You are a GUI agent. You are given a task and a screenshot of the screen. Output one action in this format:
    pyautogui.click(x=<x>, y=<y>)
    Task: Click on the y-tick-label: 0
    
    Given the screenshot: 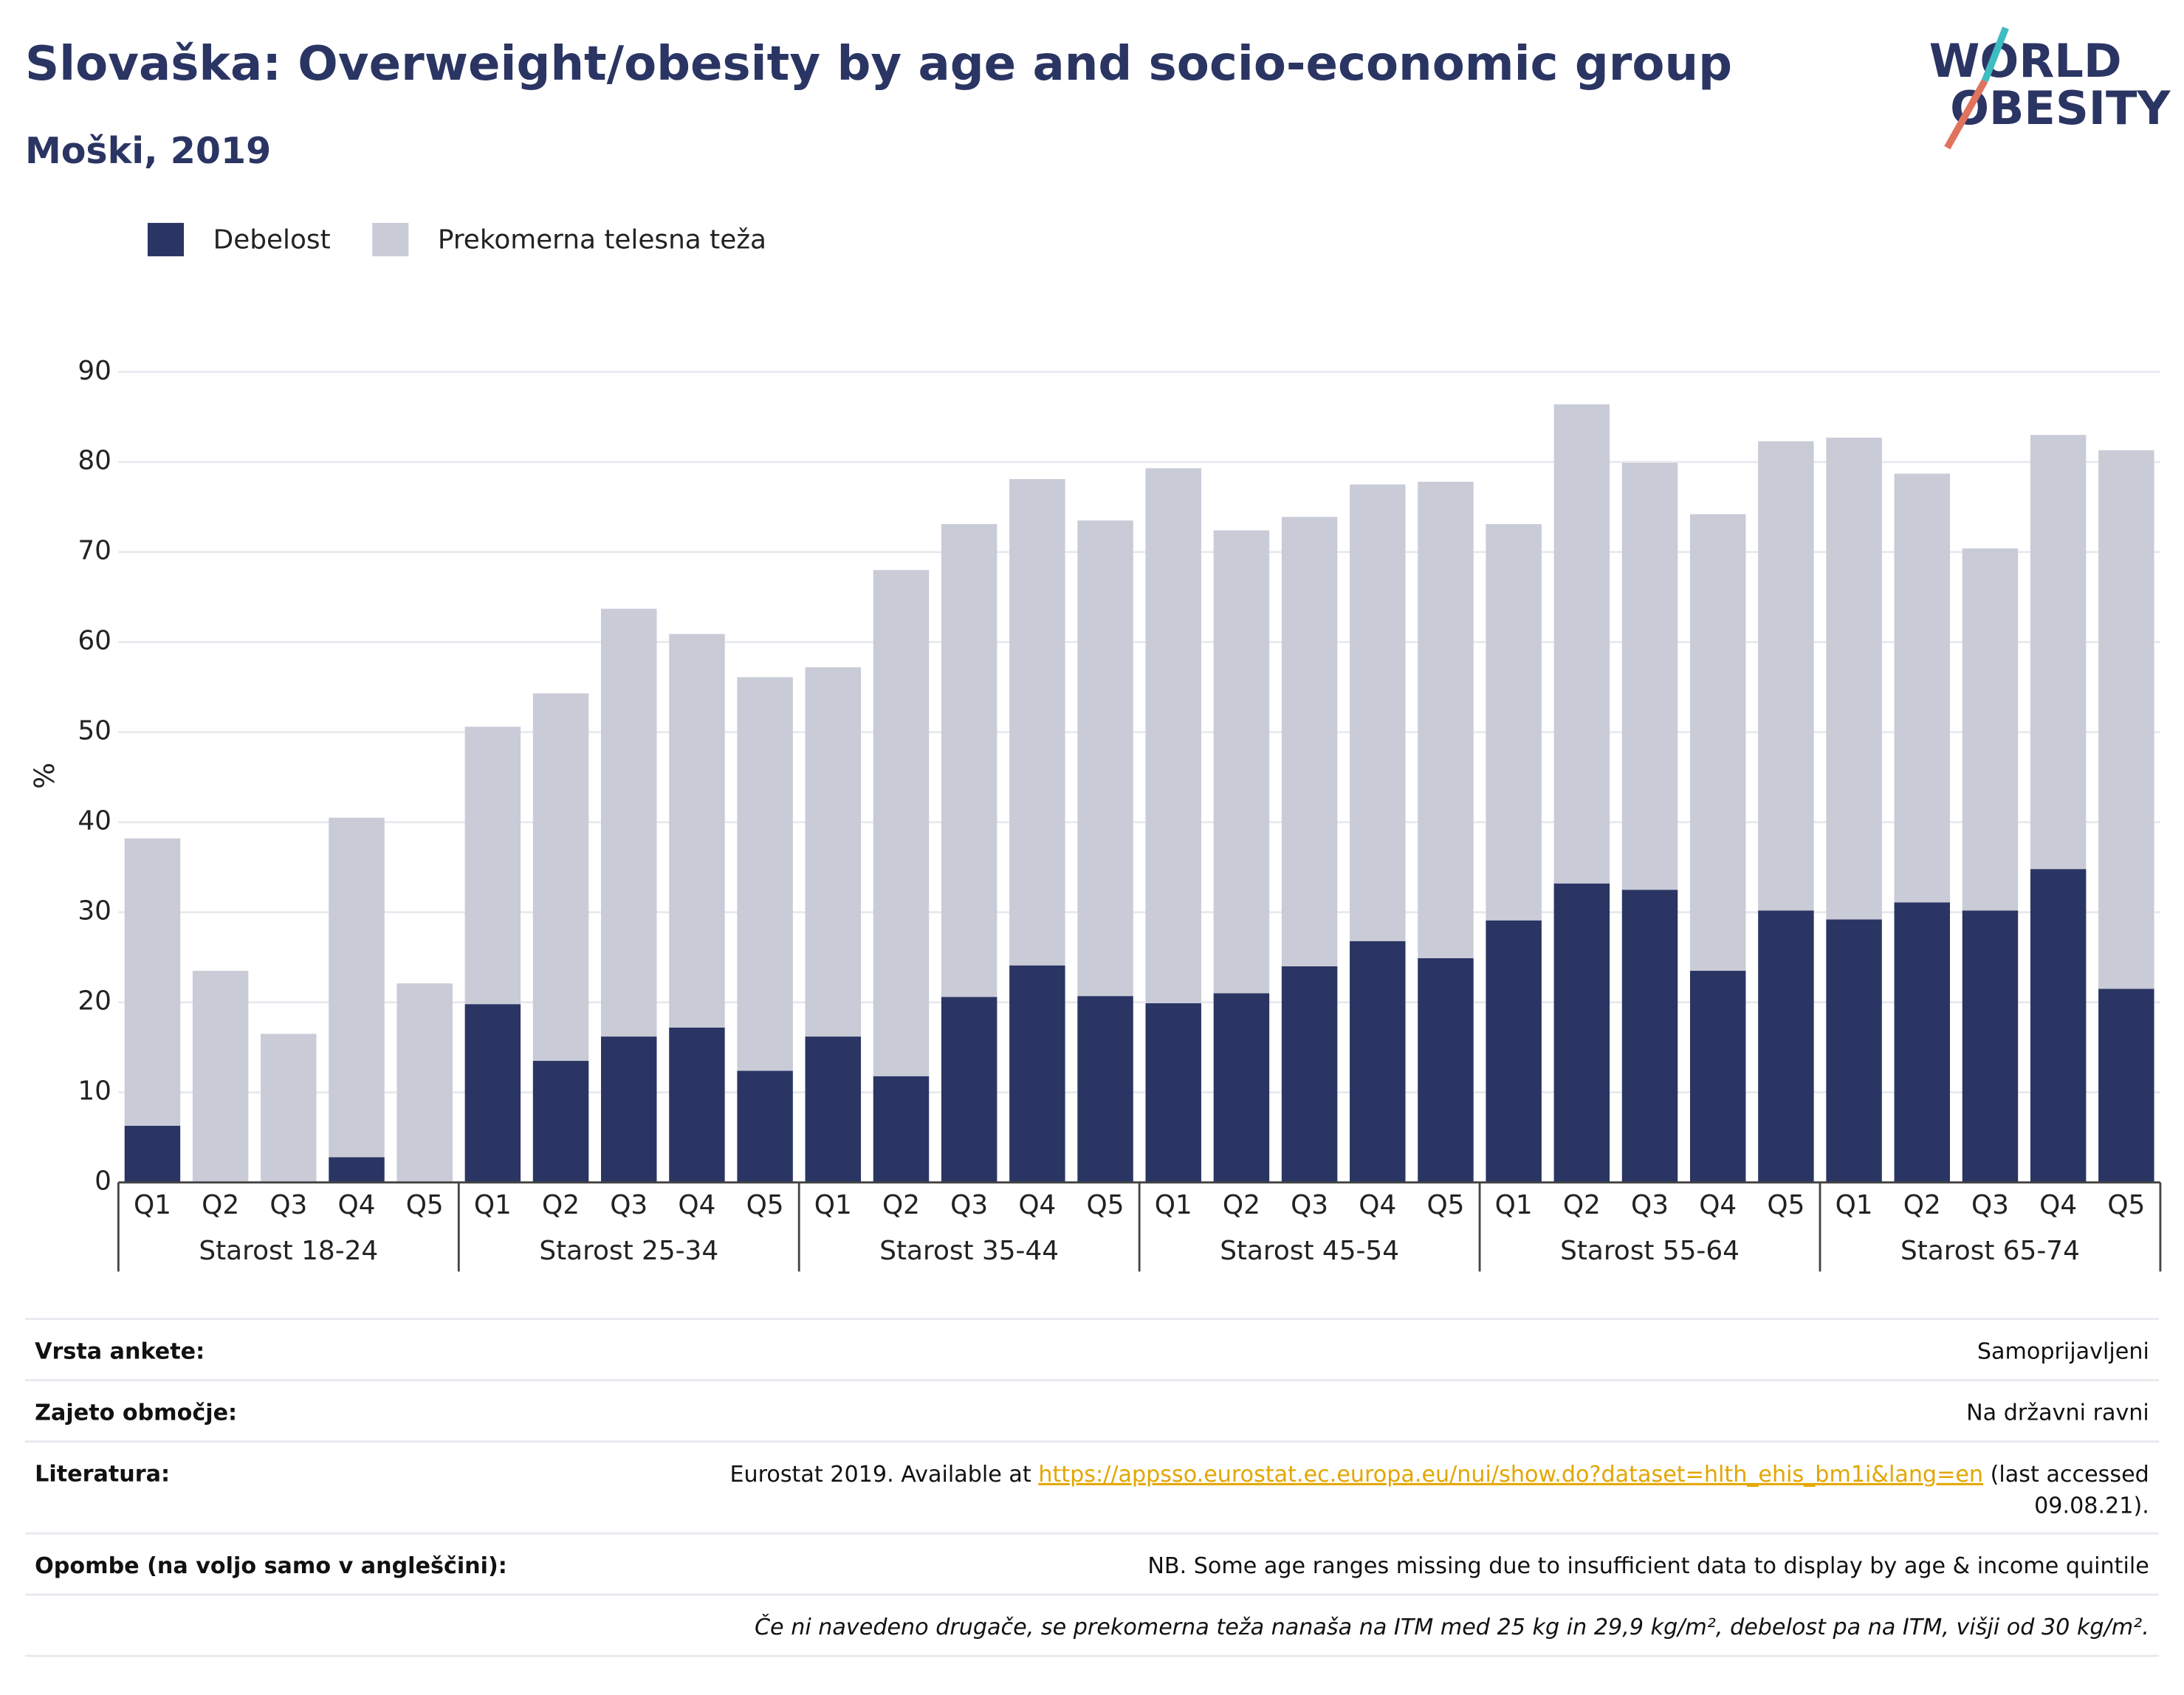 What is the action you would take?
    pyautogui.click(x=103, y=1181)
    